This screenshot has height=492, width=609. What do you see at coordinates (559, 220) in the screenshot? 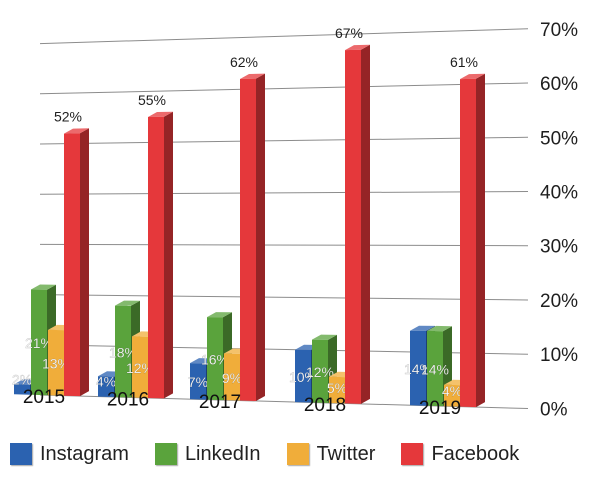
I see `y-axis: 0% 10% 20% 30% 40% 50% 60% 70%` at bounding box center [559, 220].